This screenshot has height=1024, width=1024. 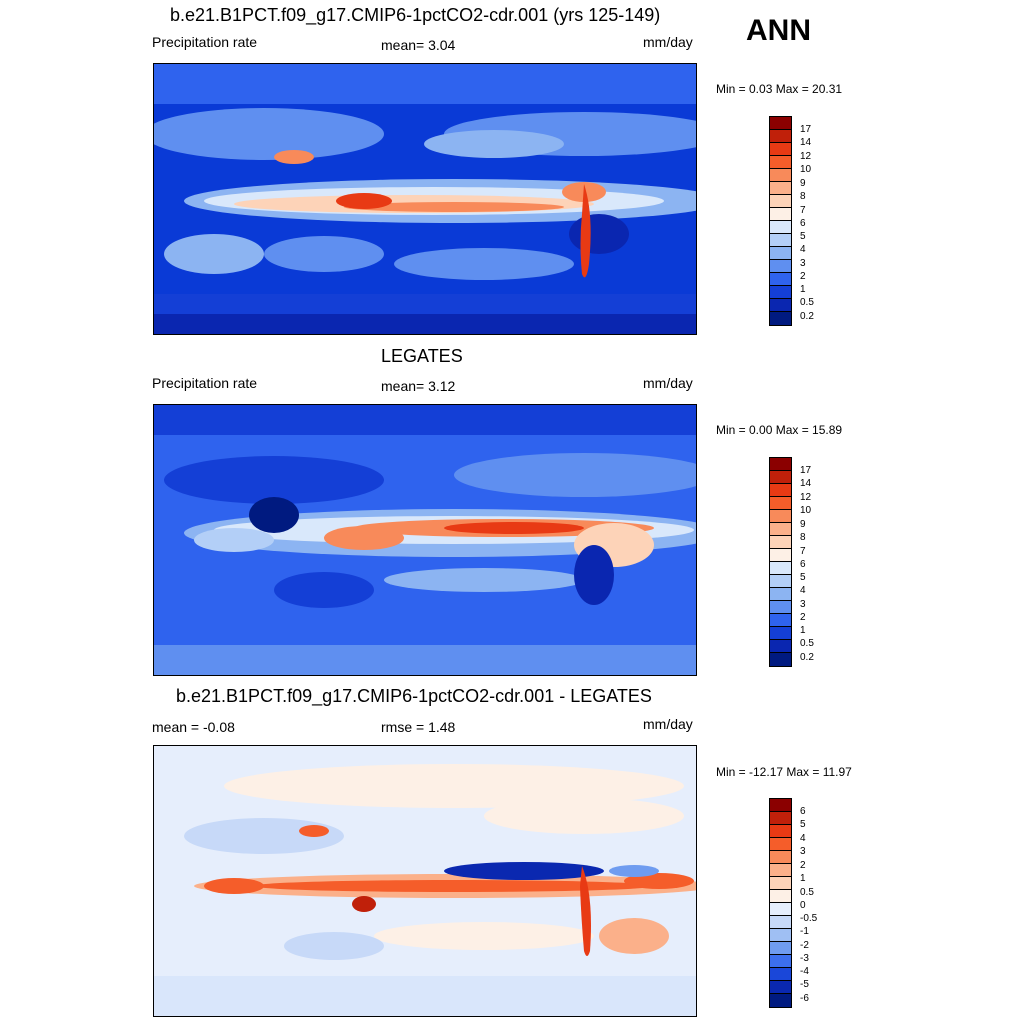 I want to click on colorbar-tick-label: 0, so click(x=803, y=905).